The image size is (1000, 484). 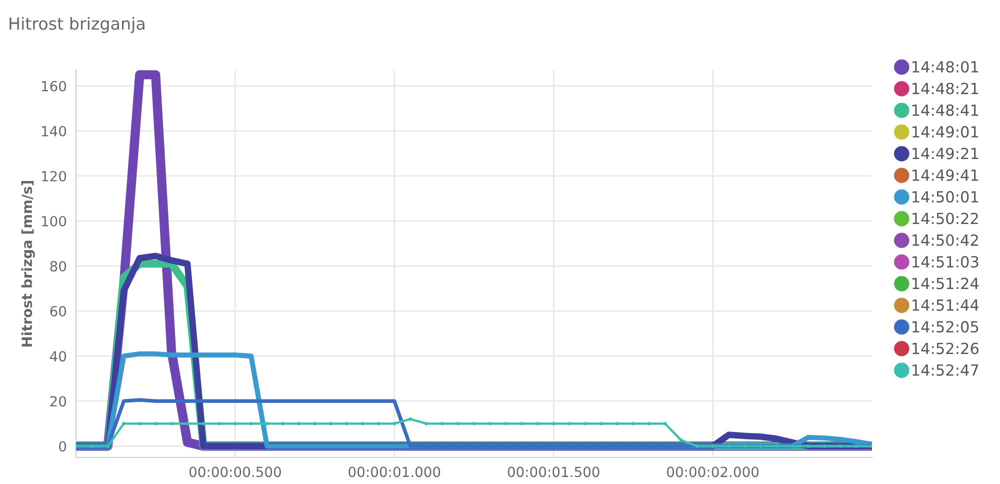 I want to click on legend-label: 14:49:21, so click(x=945, y=154).